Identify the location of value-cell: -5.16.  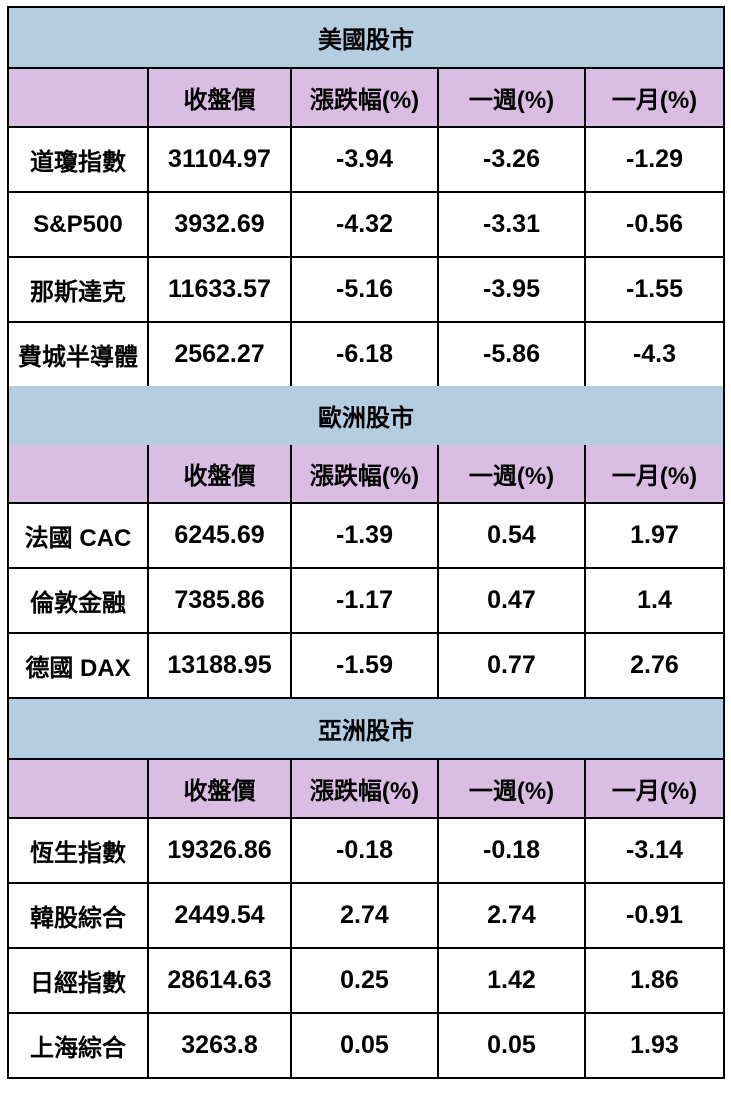
(364, 289).